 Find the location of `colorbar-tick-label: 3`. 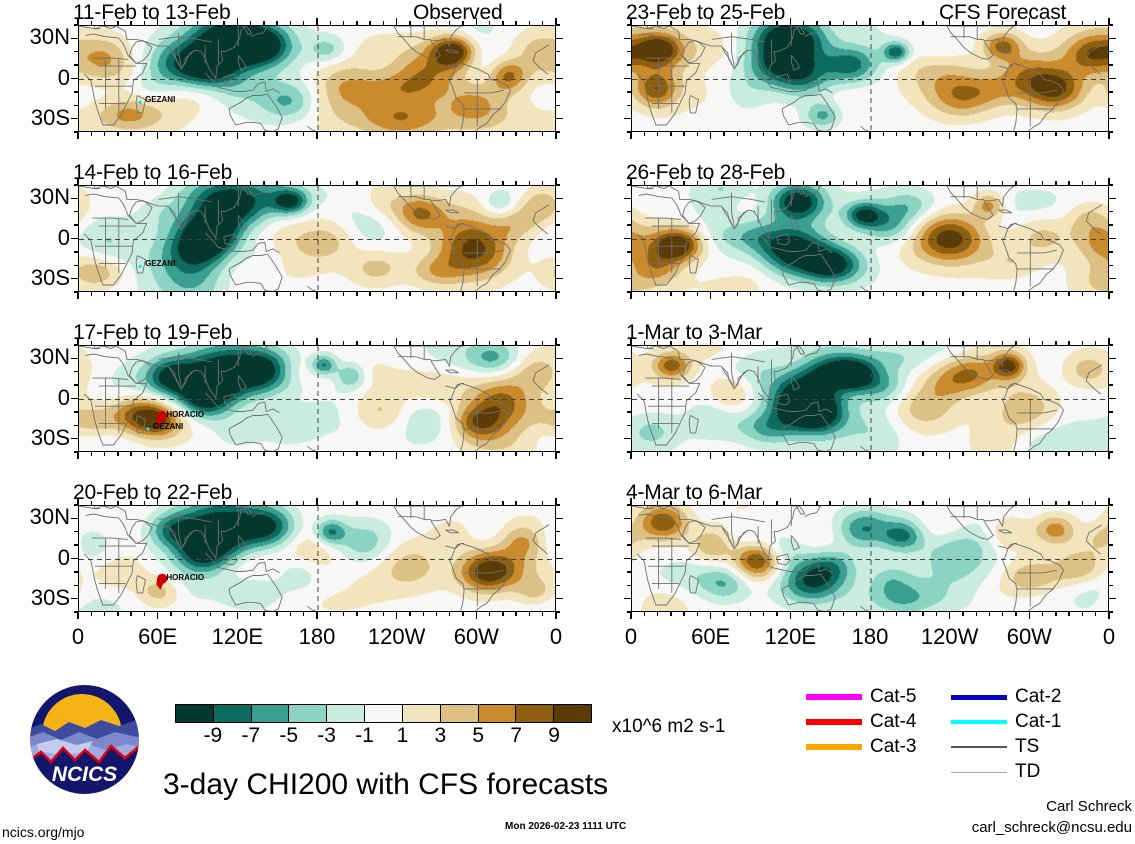

colorbar-tick-label: 3 is located at coordinates (440, 735).